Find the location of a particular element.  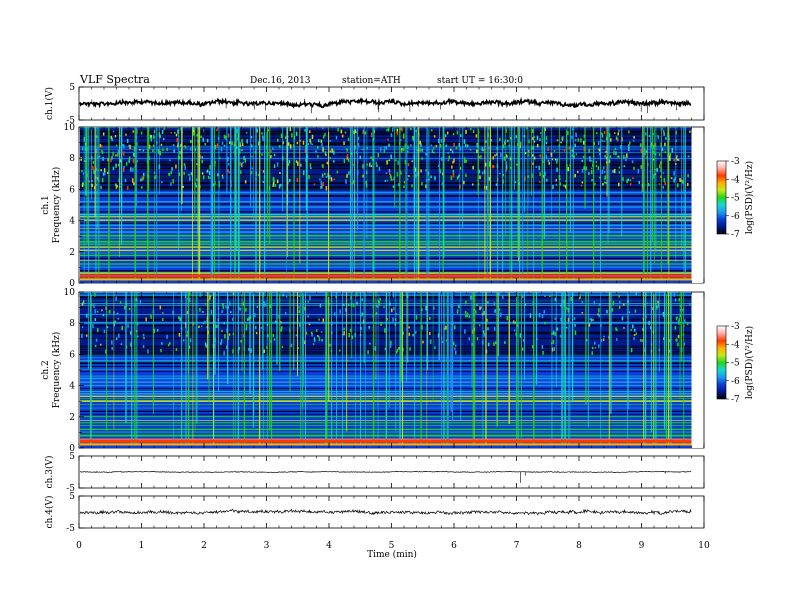

x-tick-label: 2 is located at coordinates (204, 546).